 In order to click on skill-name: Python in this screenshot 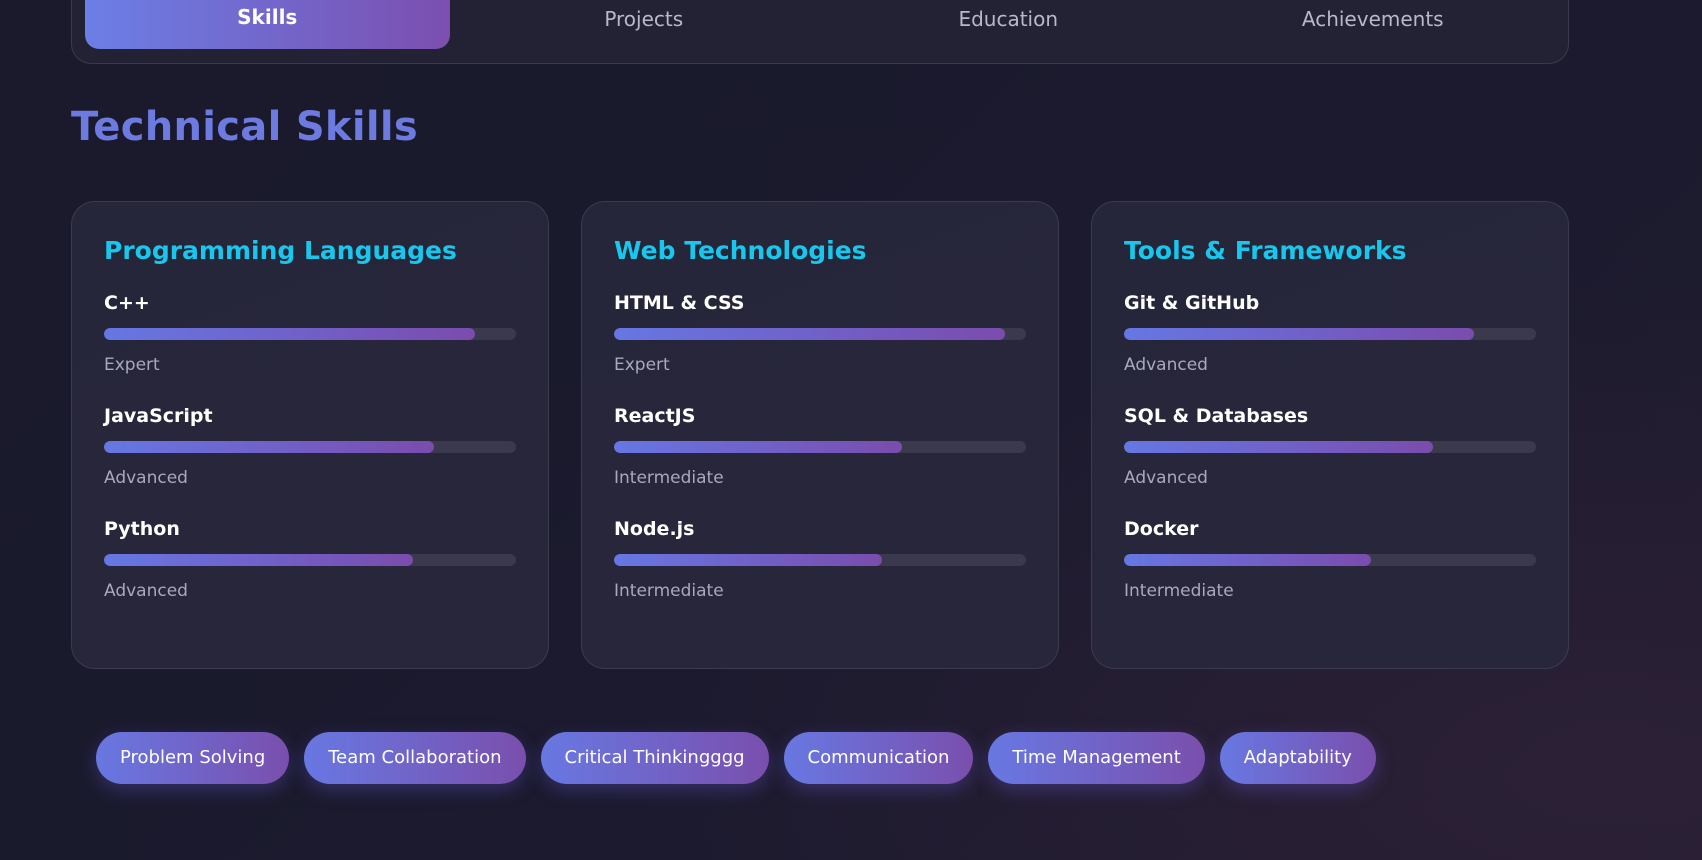, I will do `click(142, 529)`.